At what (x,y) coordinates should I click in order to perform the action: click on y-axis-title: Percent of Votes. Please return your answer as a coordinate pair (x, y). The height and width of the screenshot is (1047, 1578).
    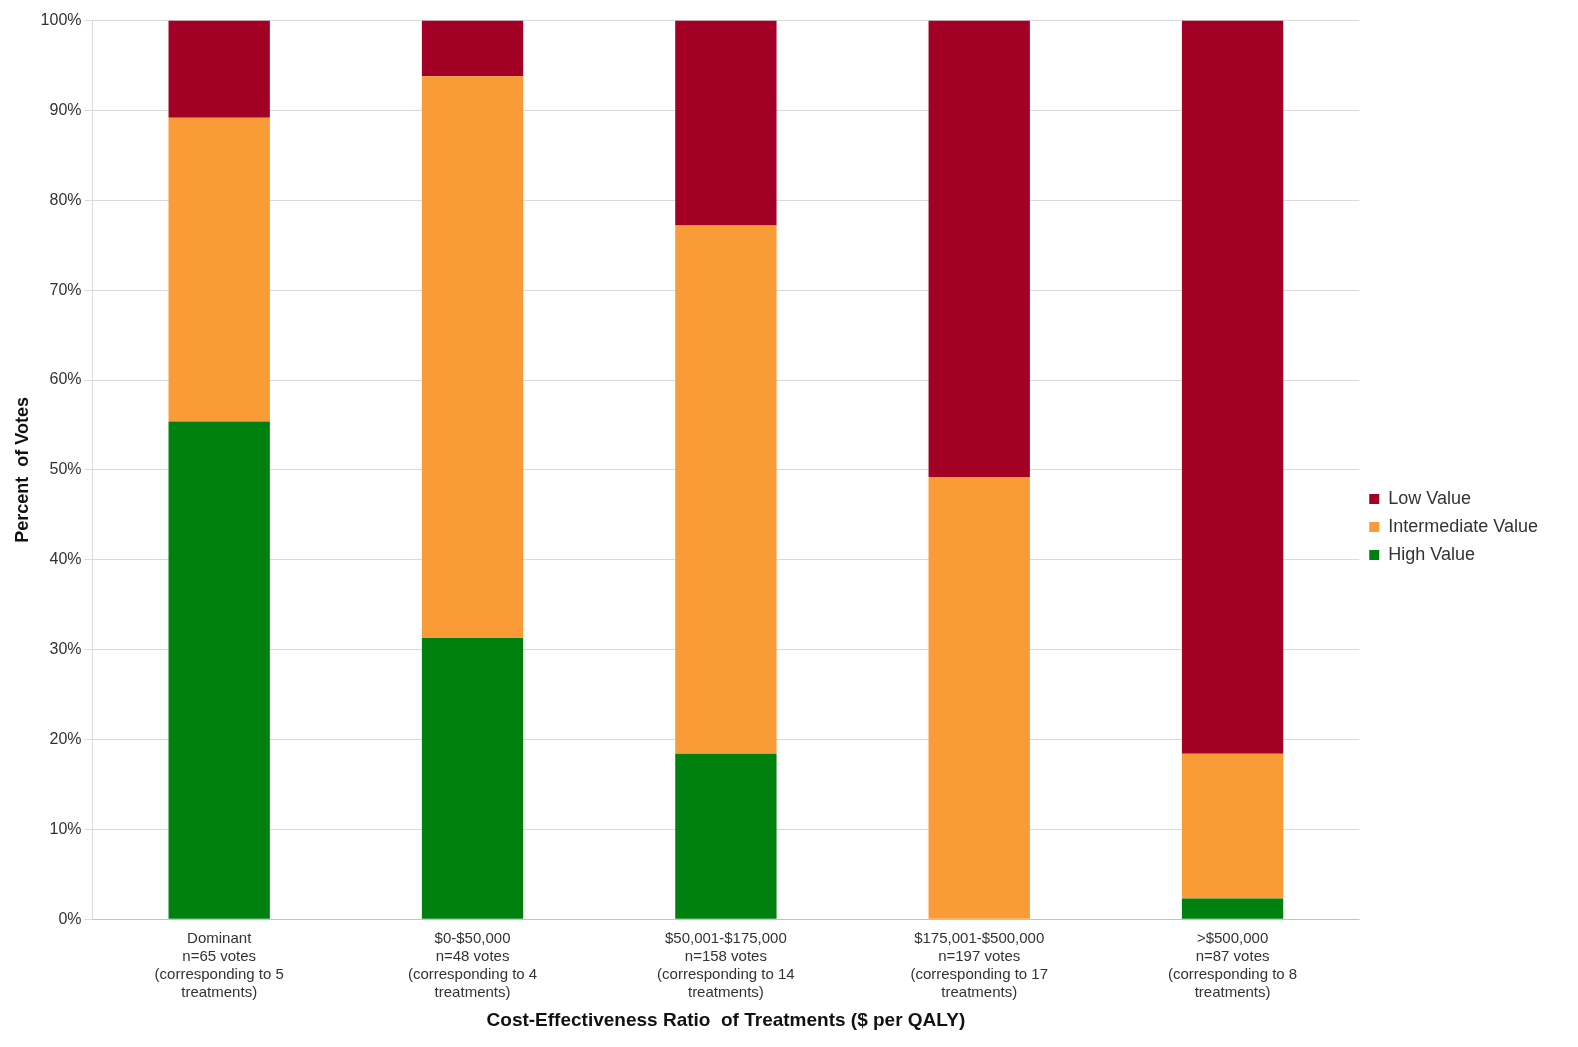
    Looking at the image, I should click on (21, 470).